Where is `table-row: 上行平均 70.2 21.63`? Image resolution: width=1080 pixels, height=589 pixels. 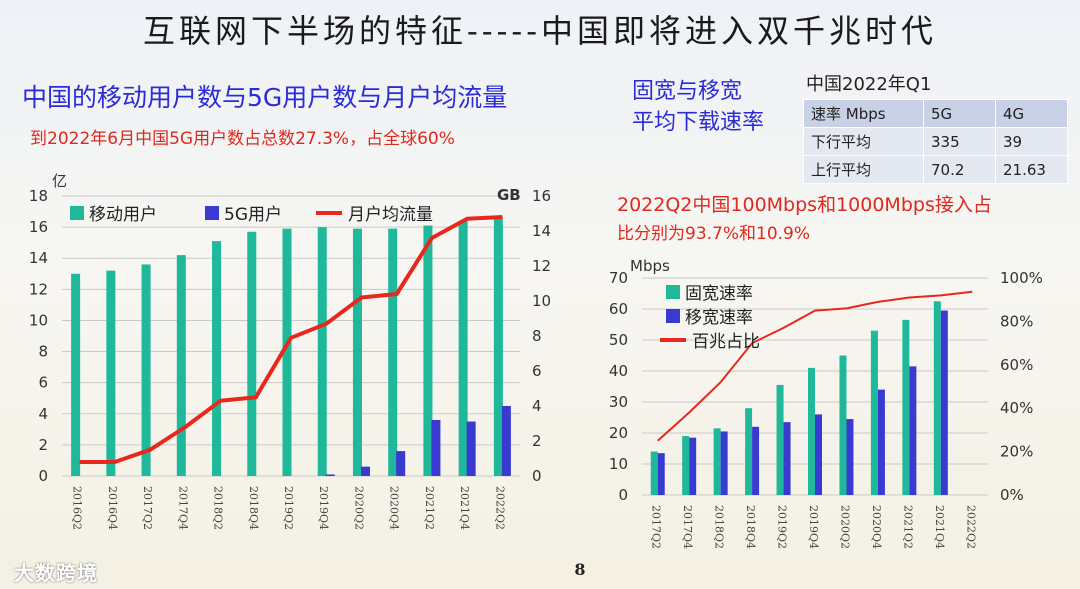 table-row: 上行平均 70.2 21.63 is located at coordinates (935, 169).